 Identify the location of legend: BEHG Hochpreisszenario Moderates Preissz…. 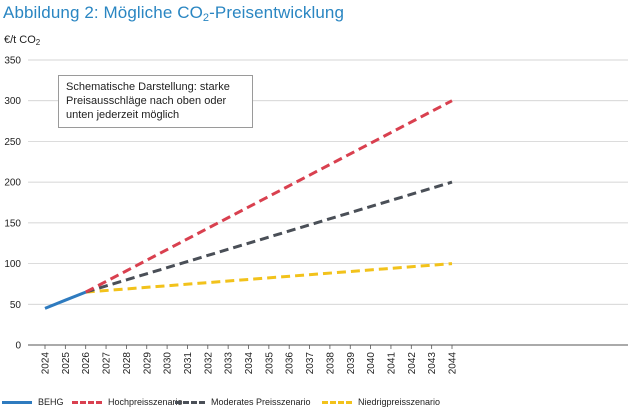
(320, 404).